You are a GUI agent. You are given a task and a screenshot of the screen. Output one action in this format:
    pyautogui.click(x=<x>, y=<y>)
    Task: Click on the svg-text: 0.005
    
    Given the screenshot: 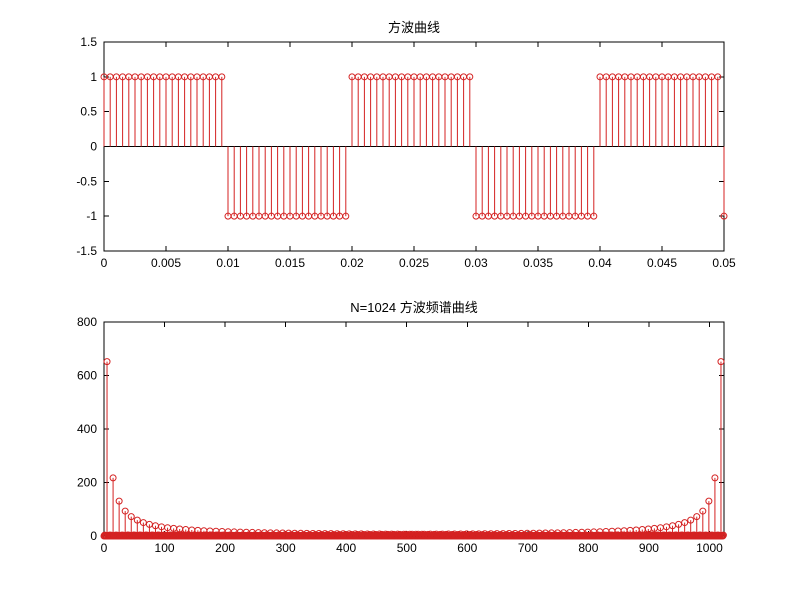 What is the action you would take?
    pyautogui.click(x=166, y=263)
    